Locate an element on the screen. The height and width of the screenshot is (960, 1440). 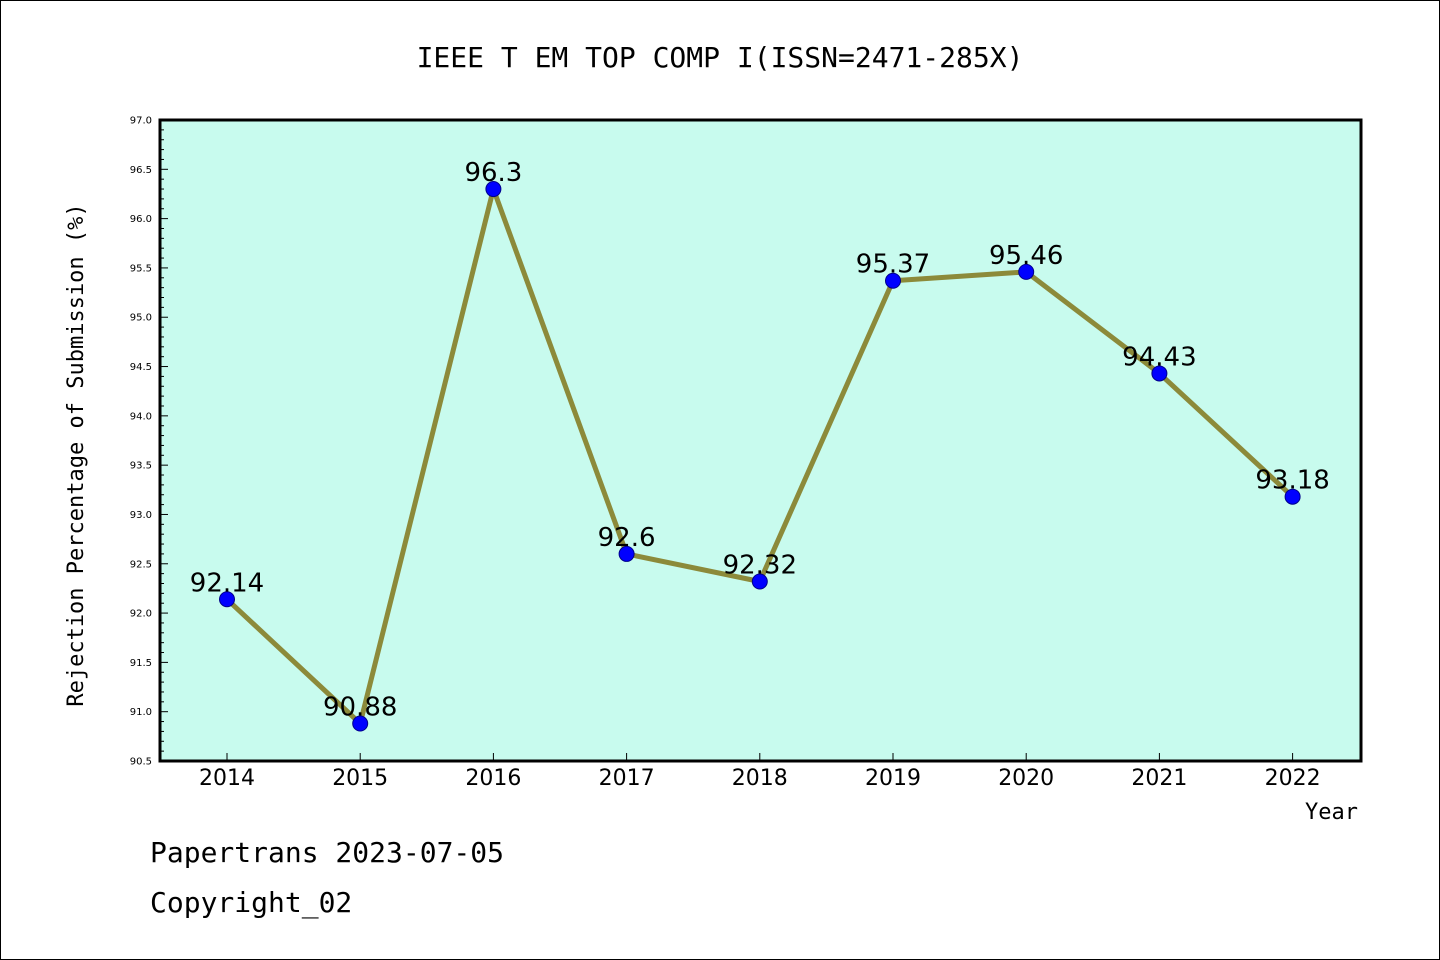
y-tick-label: 97.0 is located at coordinates (141, 121).